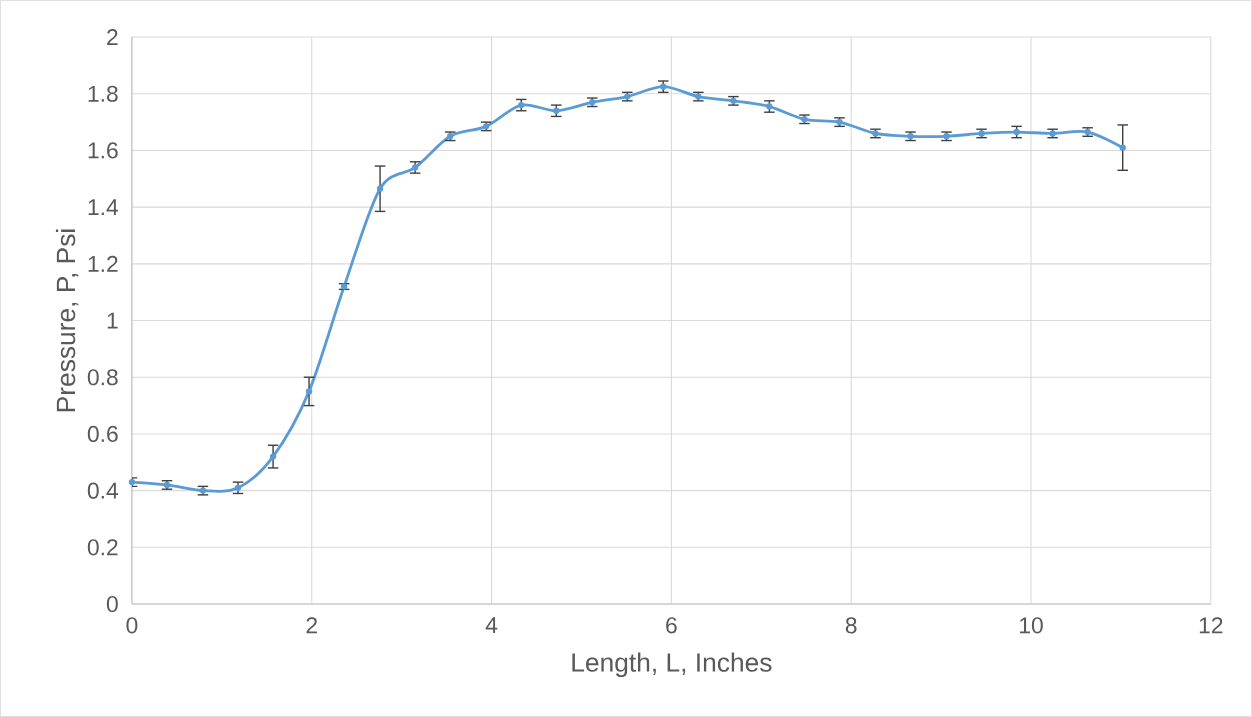 Image resolution: width=1252 pixels, height=717 pixels. I want to click on x-axis-title: Length, L, Inches, so click(672, 665).